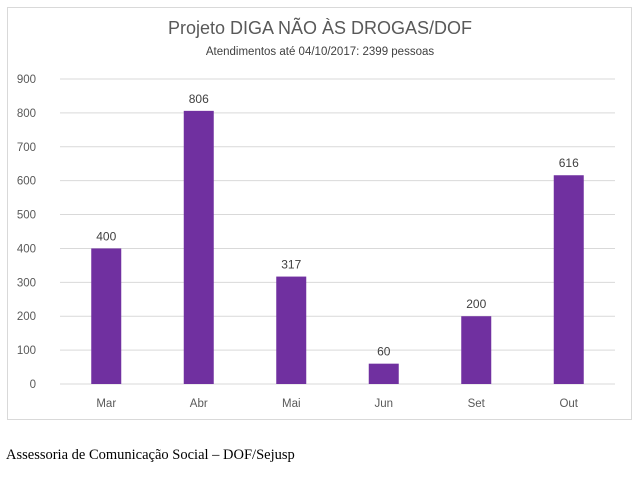  Describe the element at coordinates (568, 404) in the screenshot. I see `x-tick-label: Out` at that location.